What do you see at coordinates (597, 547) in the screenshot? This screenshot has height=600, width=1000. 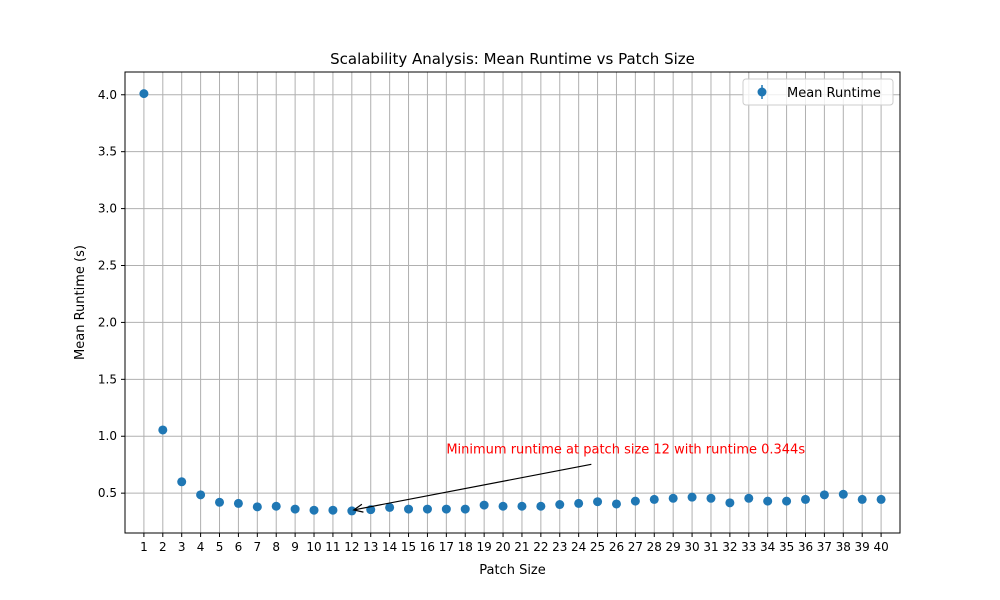 I see `x-tick-label: 25` at bounding box center [597, 547].